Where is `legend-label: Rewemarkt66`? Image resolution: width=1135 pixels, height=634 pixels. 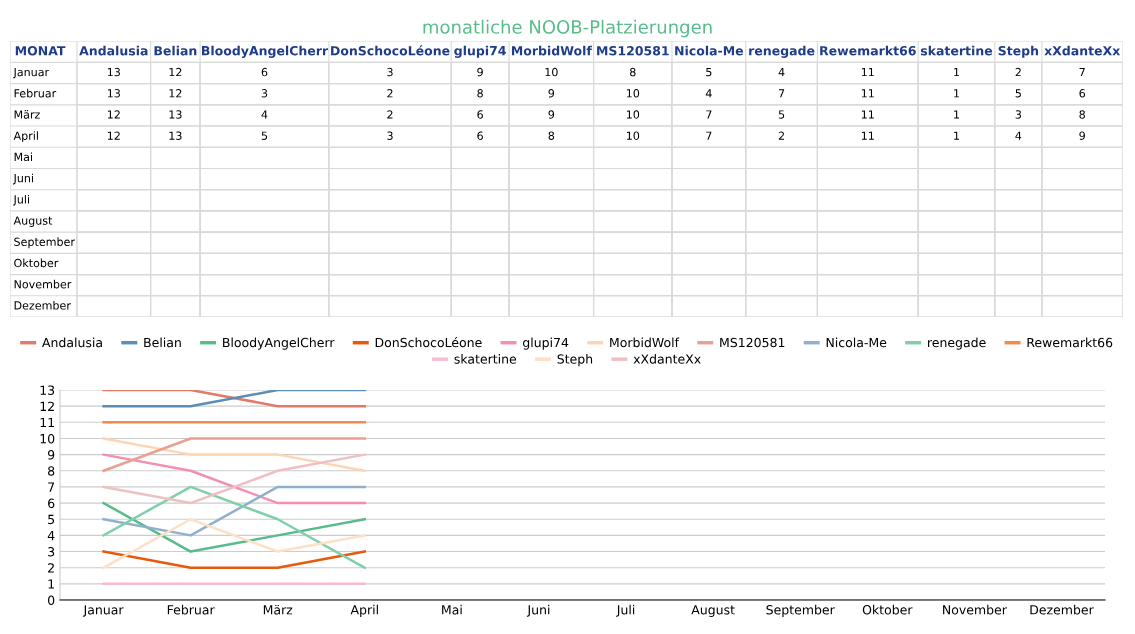 legend-label: Rewemarkt66 is located at coordinates (1070, 342).